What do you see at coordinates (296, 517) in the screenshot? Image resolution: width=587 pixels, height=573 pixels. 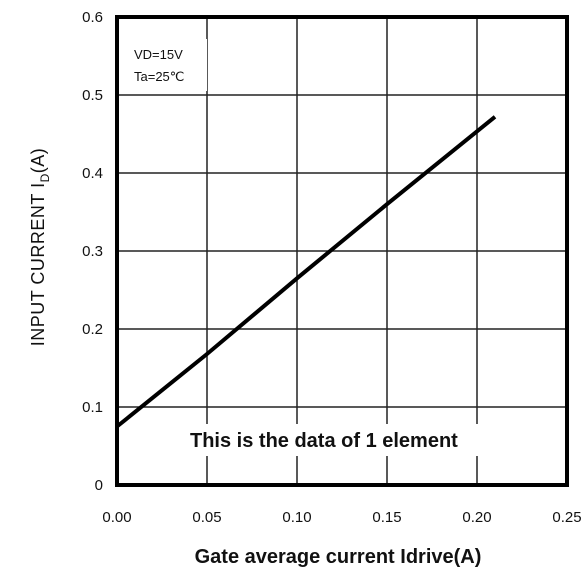 I see `x-tick-label: 0.10` at bounding box center [296, 517].